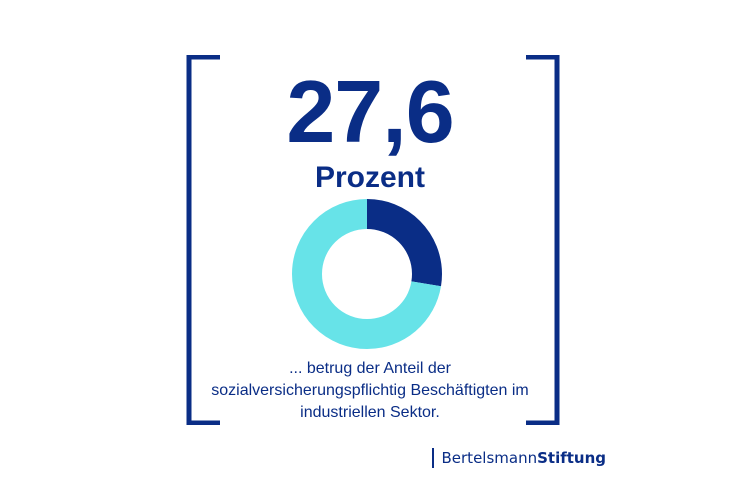 The height and width of the screenshot is (485, 740). What do you see at coordinates (369, 177) in the screenshot?
I see `headline-unit: Prozent` at bounding box center [369, 177].